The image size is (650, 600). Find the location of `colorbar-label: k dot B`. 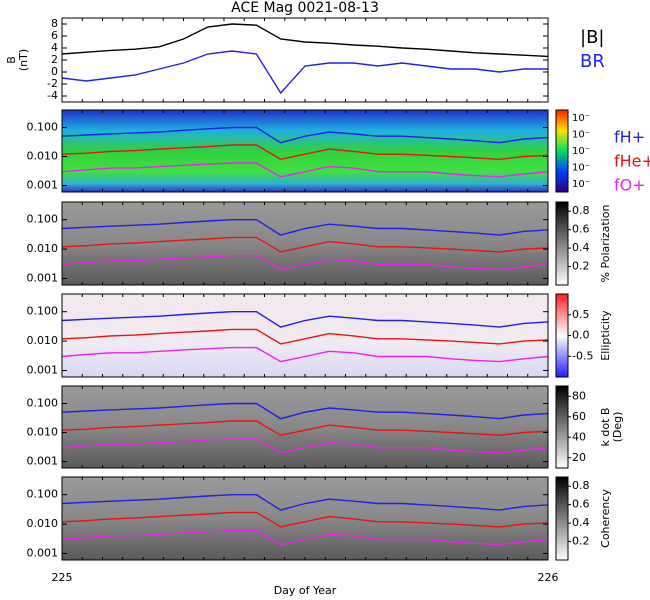

colorbar-label: k dot B is located at coordinates (605, 427).